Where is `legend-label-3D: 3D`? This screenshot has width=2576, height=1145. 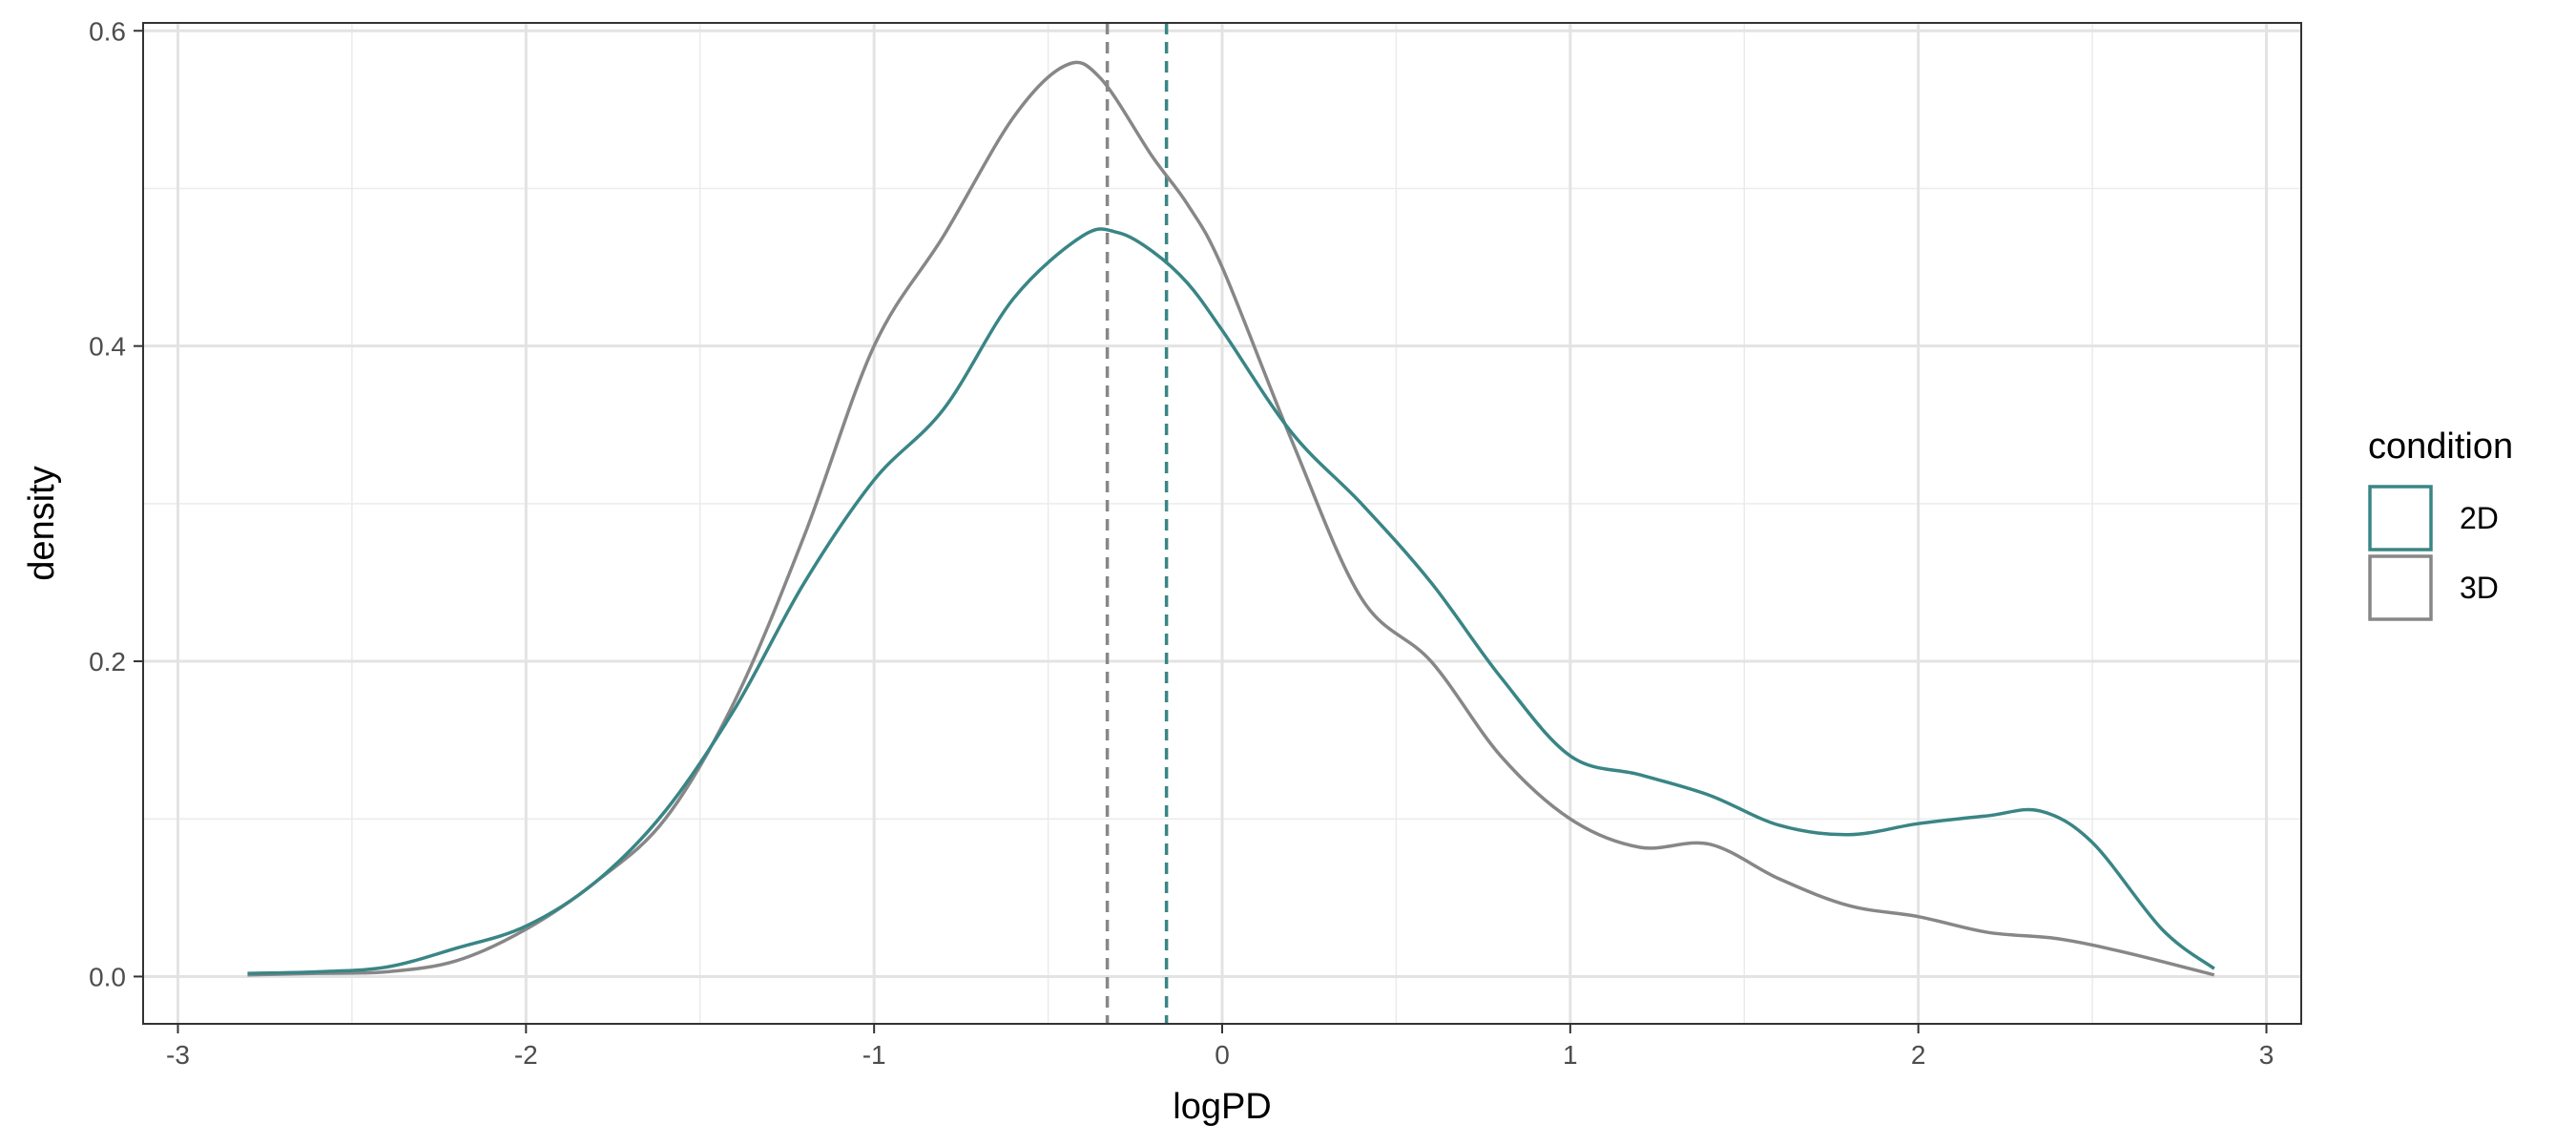 legend-label-3D: 3D is located at coordinates (2479, 588).